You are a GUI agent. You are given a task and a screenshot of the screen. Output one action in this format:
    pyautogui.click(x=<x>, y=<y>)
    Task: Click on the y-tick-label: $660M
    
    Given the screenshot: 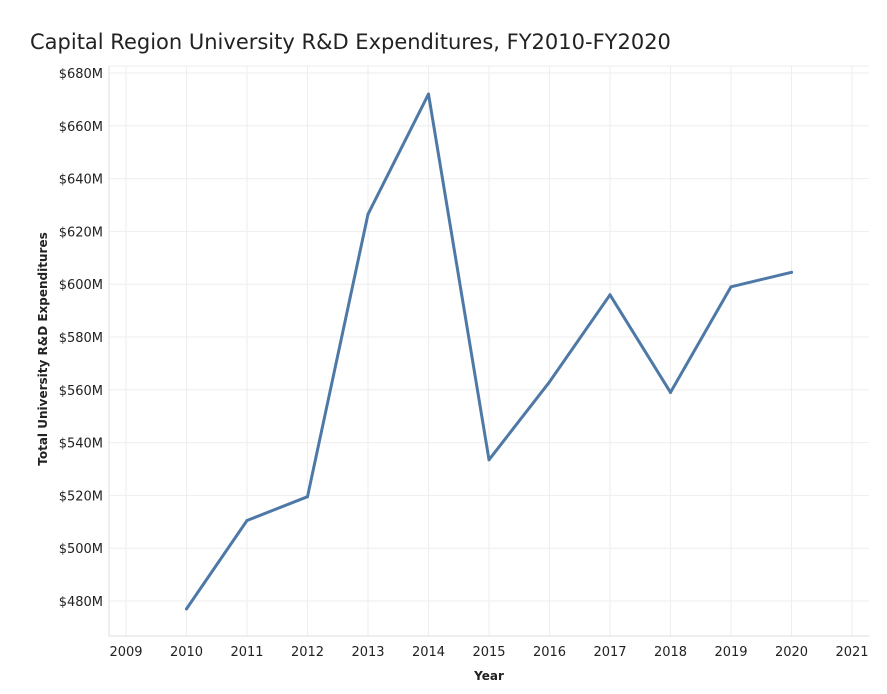 What is the action you would take?
    pyautogui.click(x=81, y=127)
    